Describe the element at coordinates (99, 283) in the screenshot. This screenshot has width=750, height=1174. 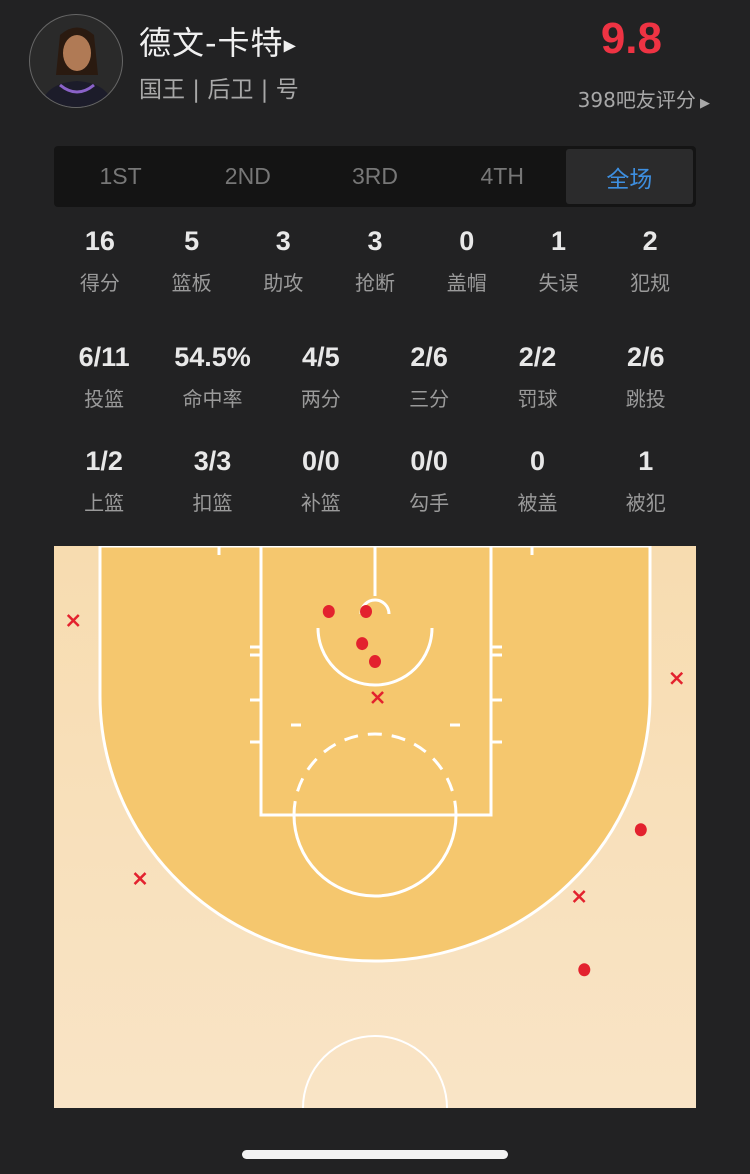
I see `stat-label: 得分` at that location.